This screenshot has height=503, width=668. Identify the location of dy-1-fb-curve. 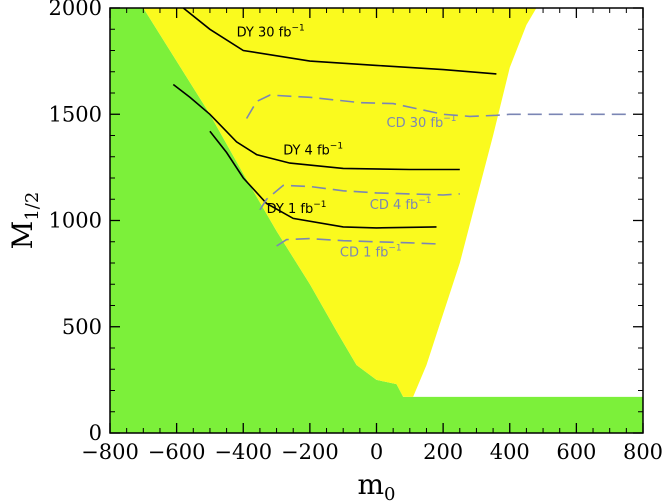
(323, 179).